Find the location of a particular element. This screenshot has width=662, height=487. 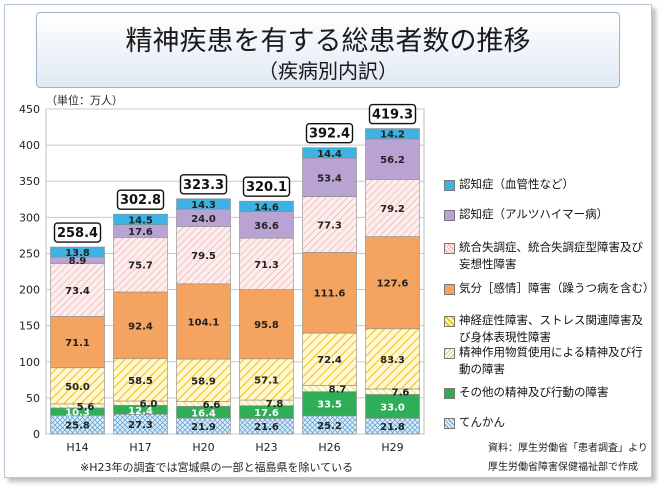

legend-item: 認知症（アルツハイマー病） is located at coordinates (549, 214).